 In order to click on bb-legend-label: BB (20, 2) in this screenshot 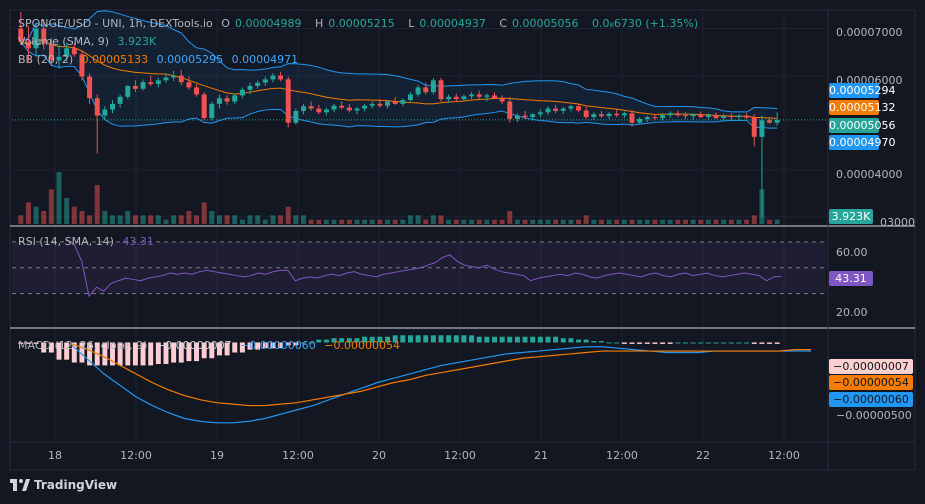, I will do `click(46, 59)`.